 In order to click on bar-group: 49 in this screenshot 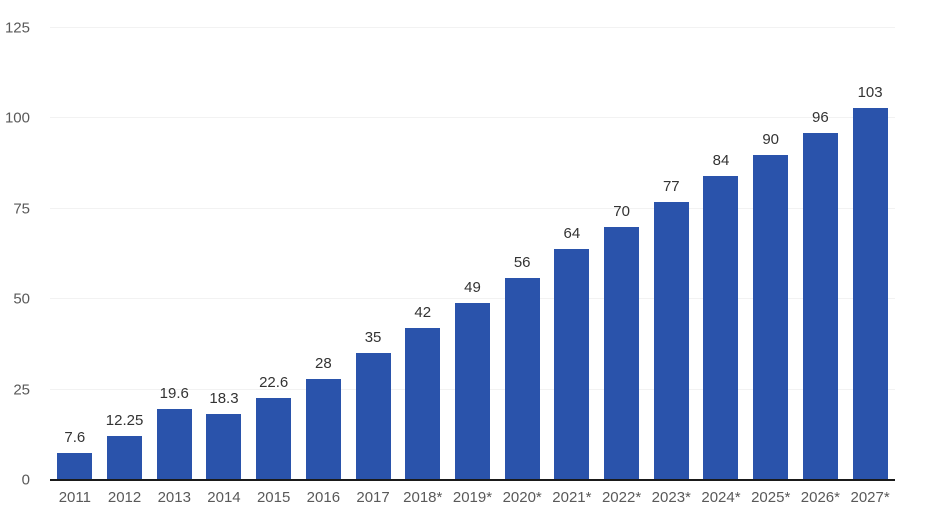, I will do `click(473, 379)`.